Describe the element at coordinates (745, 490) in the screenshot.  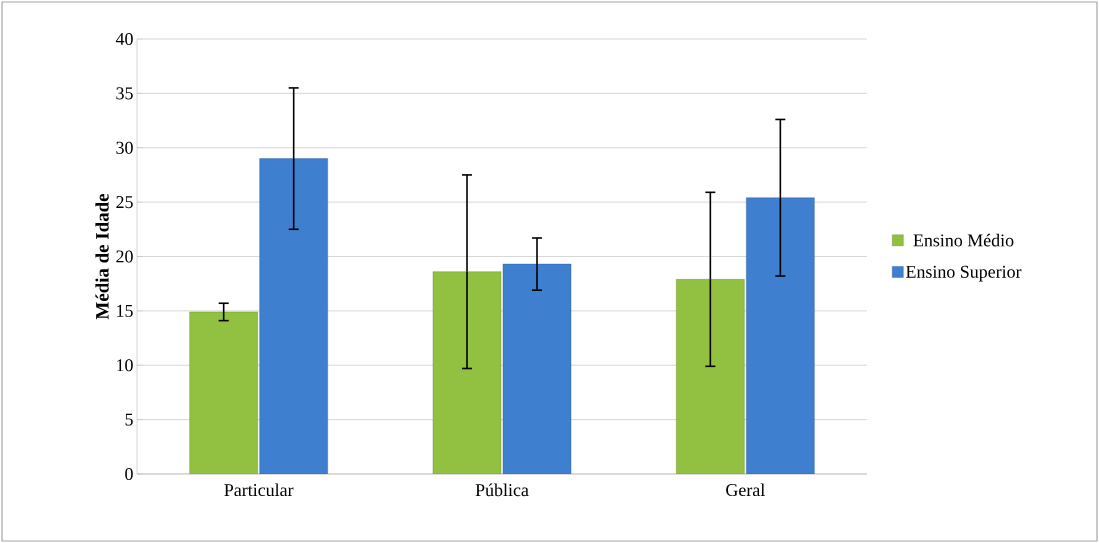
I see `x-tick-label: Geral` at that location.